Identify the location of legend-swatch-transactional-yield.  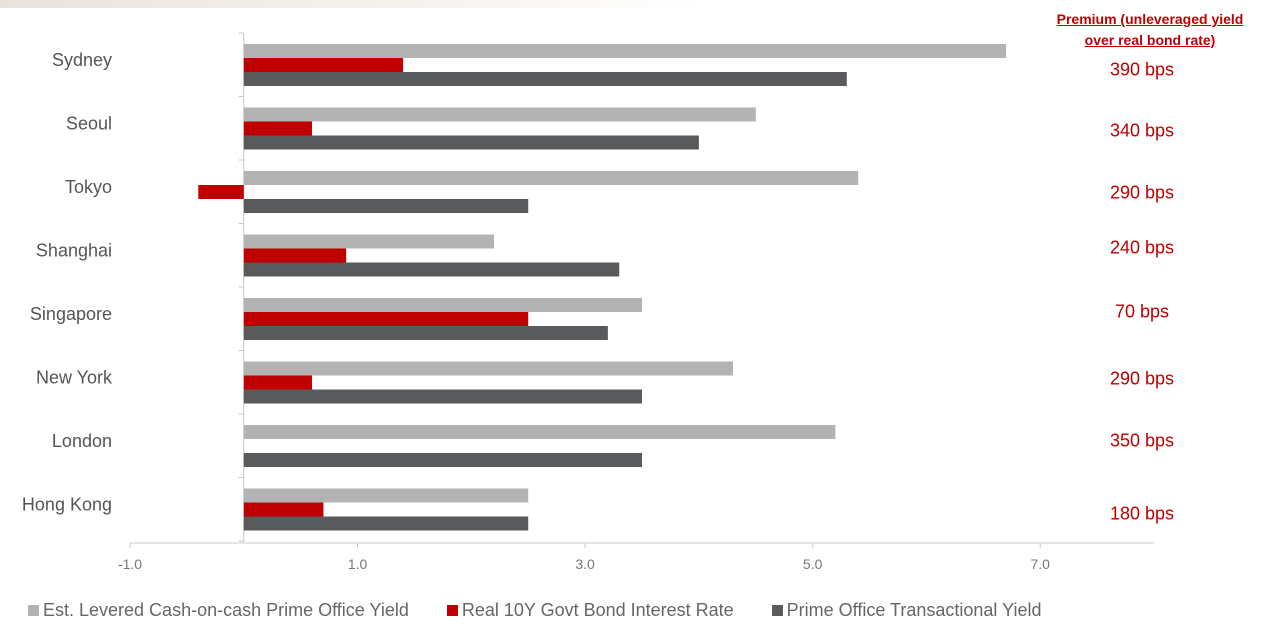
(777, 610).